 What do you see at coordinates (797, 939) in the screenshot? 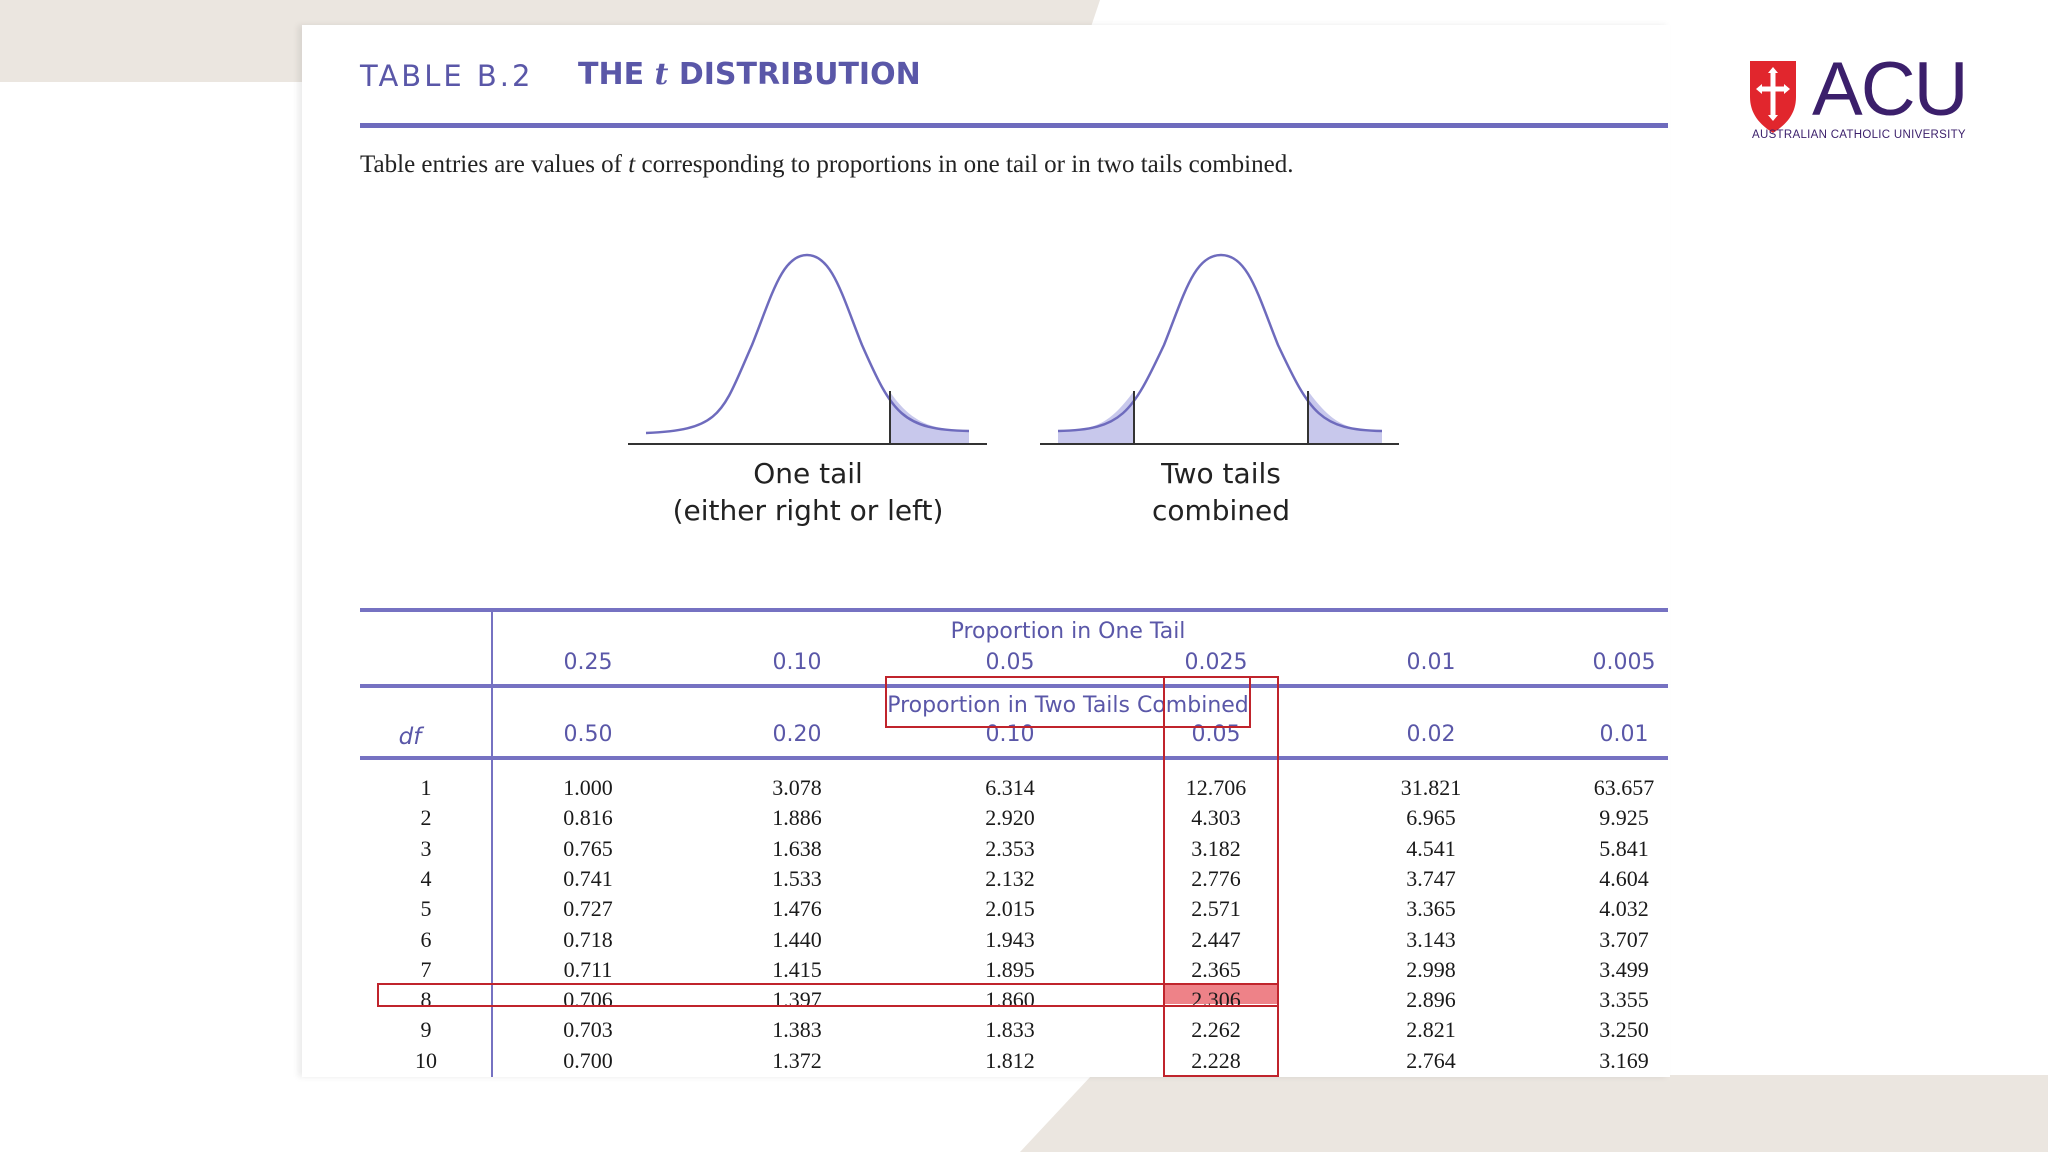
I see `table-cell: 1.440` at bounding box center [797, 939].